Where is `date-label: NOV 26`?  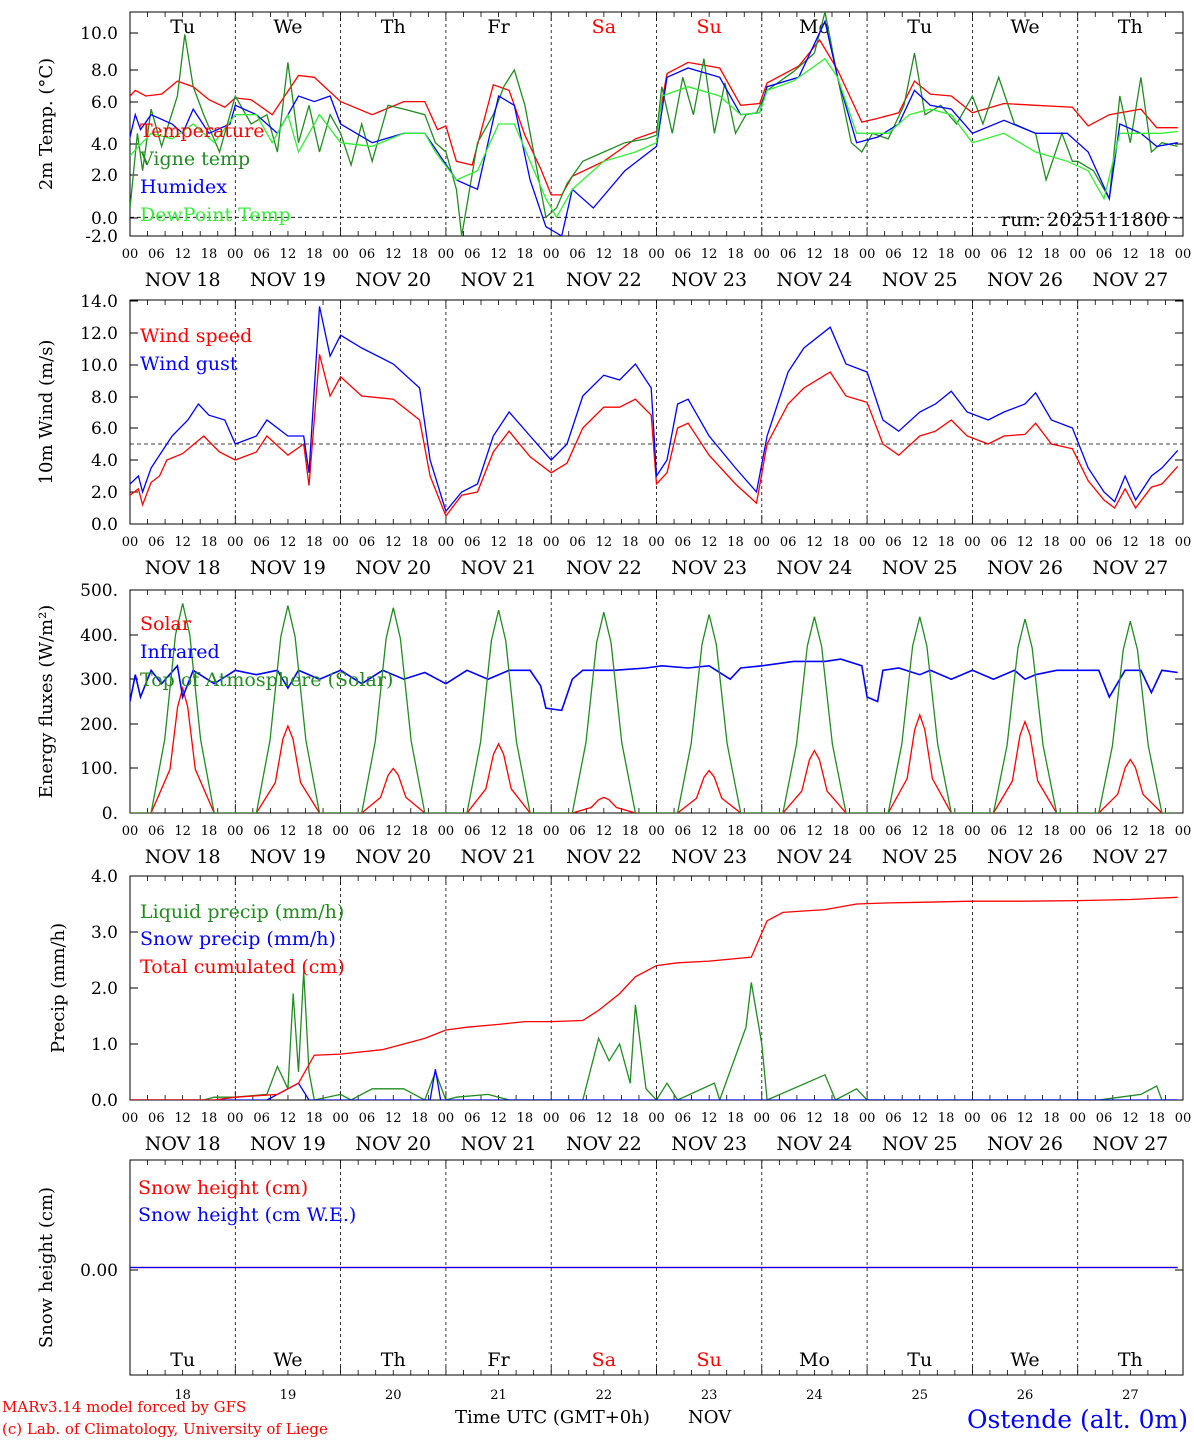 date-label: NOV 26 is located at coordinates (1025, 857).